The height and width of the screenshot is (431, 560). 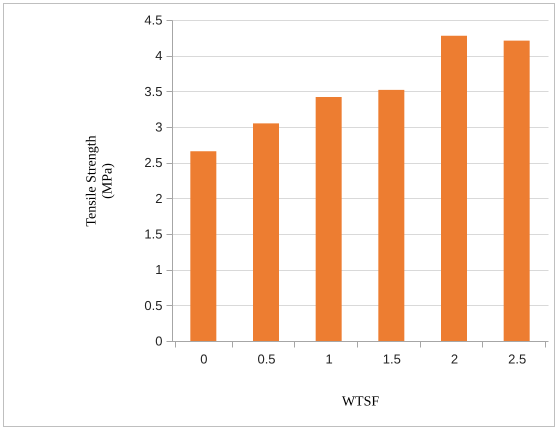 What do you see at coordinates (158, 56) in the screenshot?
I see `y-tick-label: 4` at bounding box center [158, 56].